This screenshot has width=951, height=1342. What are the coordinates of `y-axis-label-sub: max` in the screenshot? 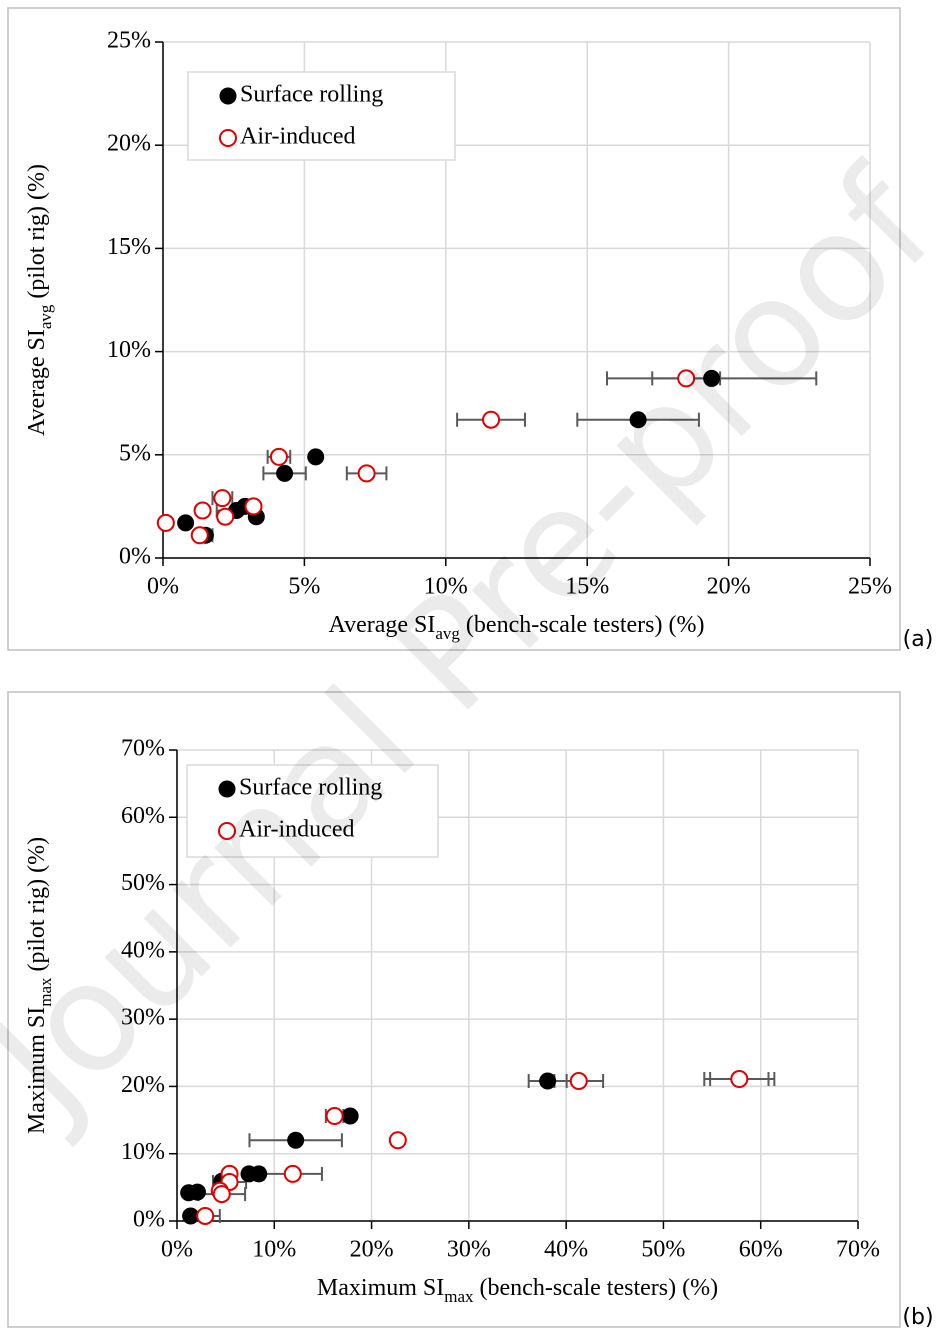 It's located at (45, 992).